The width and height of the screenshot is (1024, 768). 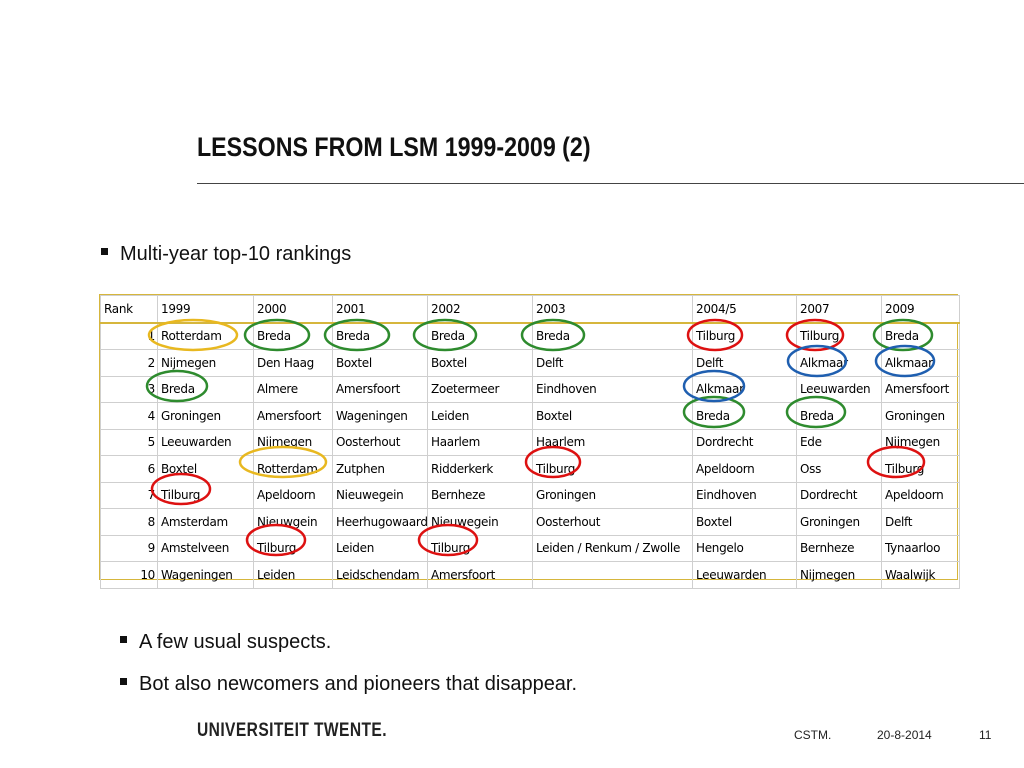 I want to click on header-2009: 2009, so click(x=920, y=309).